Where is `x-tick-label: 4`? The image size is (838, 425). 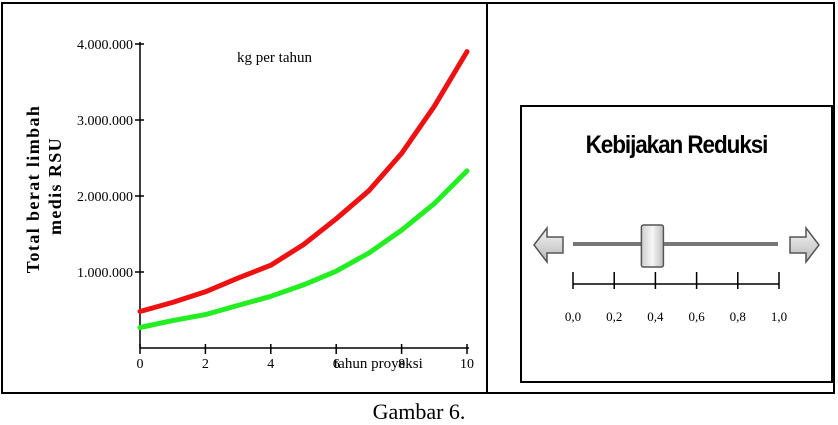
x-tick-label: 4 is located at coordinates (270, 364).